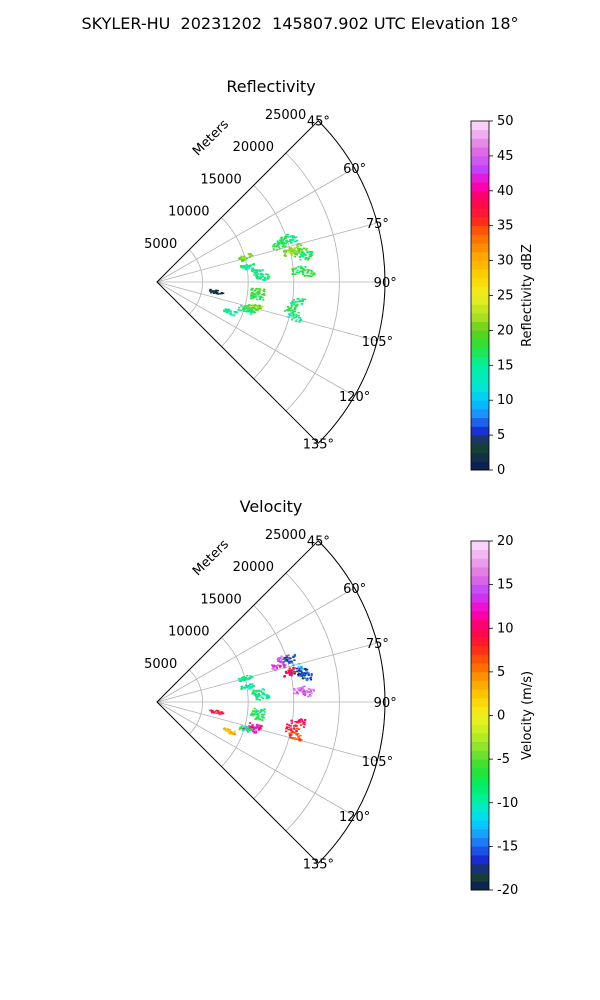 This screenshot has height=1000, width=600. Describe the element at coordinates (505, 121) in the screenshot. I see `colorbar-tick-label: 50` at that location.